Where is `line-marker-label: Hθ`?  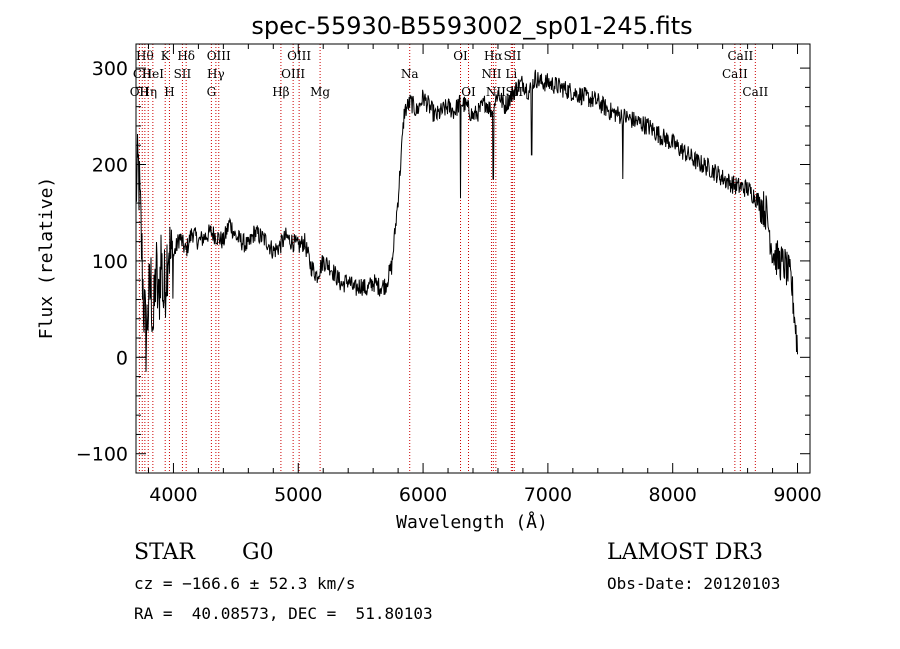 line-marker-label: Hθ is located at coordinates (145, 56).